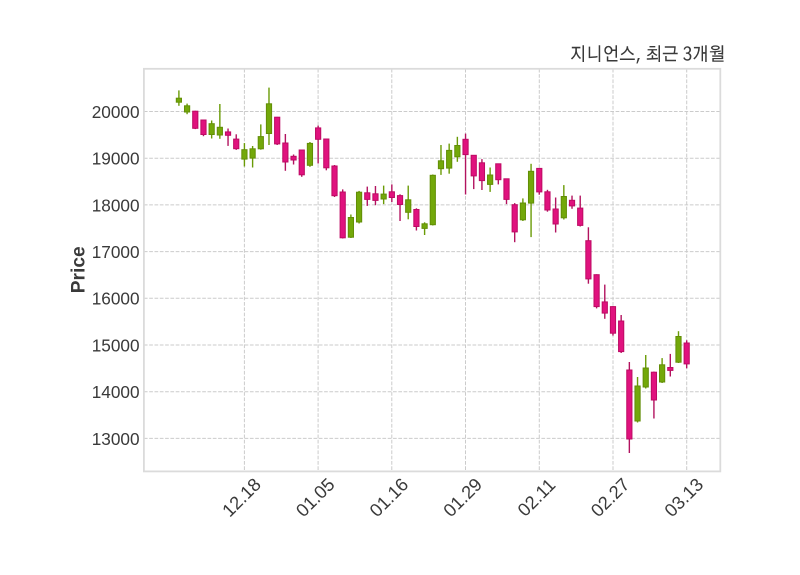 This screenshot has height=575, width=800. I want to click on svg-text: 13000, so click(116, 439).